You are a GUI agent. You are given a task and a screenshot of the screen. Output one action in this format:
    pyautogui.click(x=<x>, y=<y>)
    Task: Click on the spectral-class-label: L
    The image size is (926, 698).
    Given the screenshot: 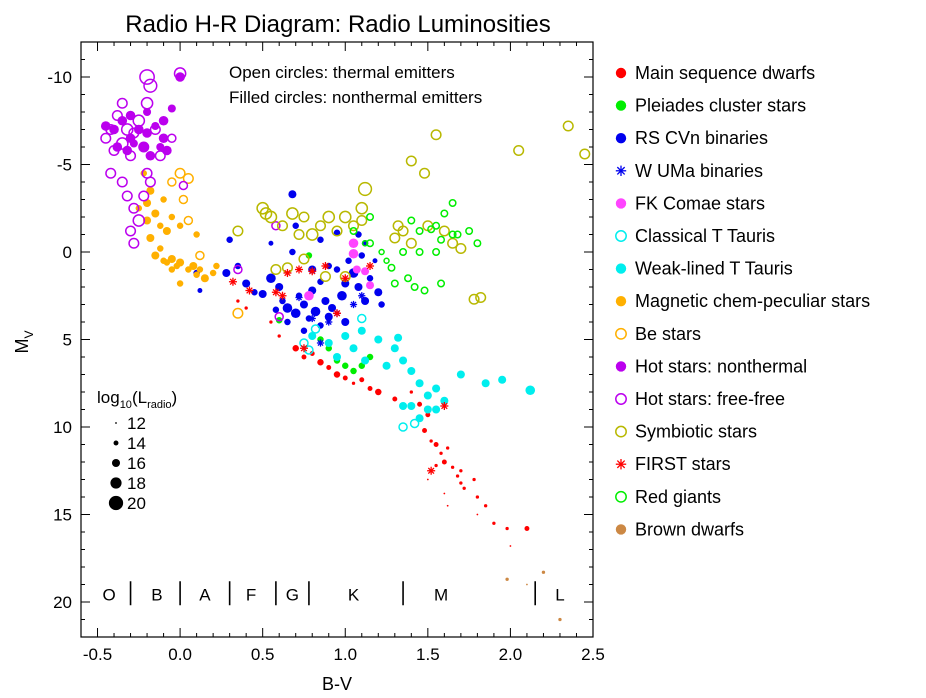 What is the action you would take?
    pyautogui.click(x=559, y=594)
    